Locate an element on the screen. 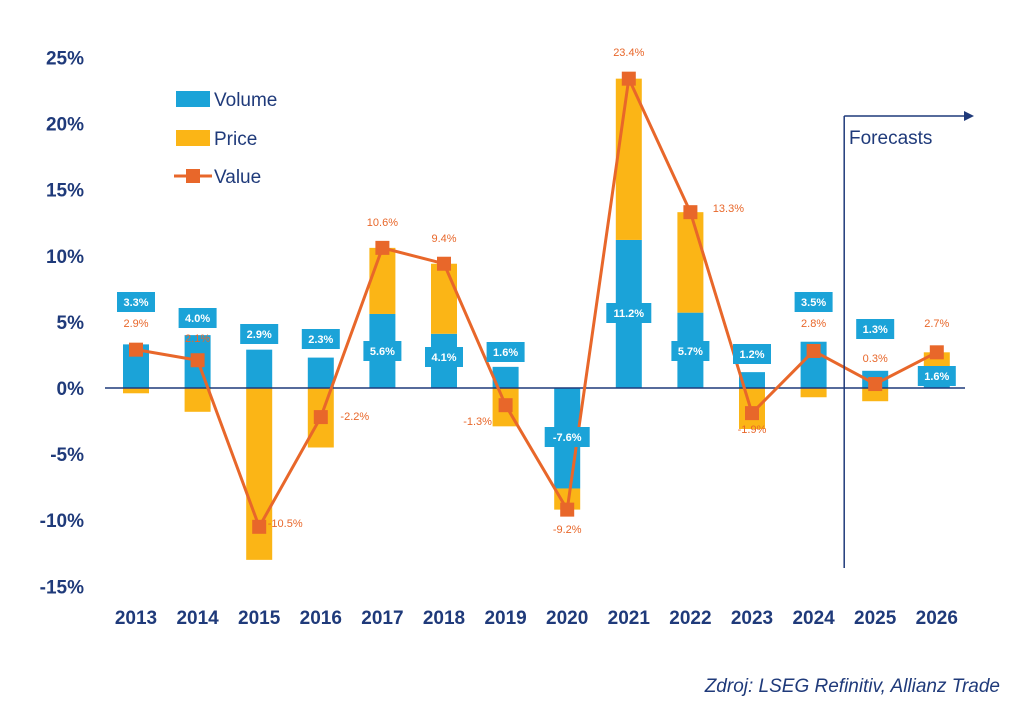  volume-data-label: 1.3% is located at coordinates (875, 330).